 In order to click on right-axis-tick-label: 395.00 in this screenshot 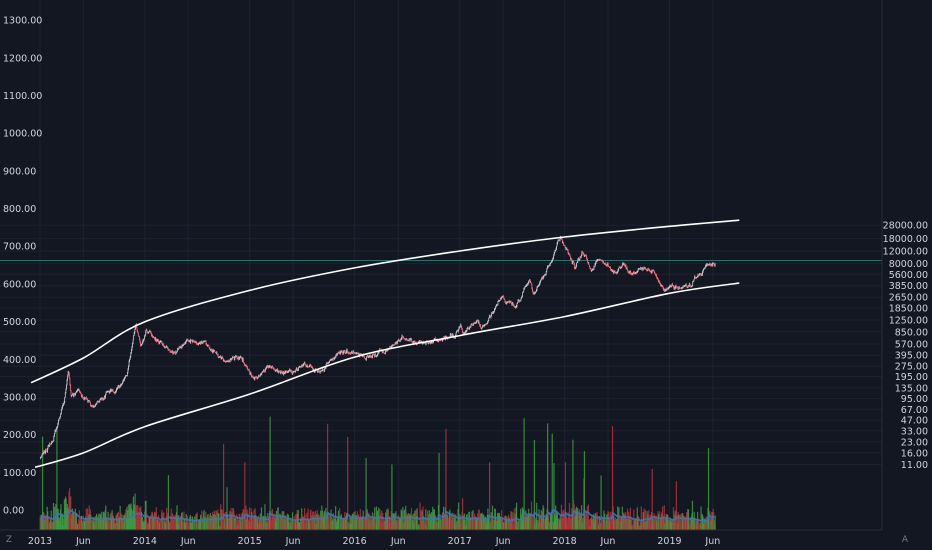, I will do `click(911, 356)`.